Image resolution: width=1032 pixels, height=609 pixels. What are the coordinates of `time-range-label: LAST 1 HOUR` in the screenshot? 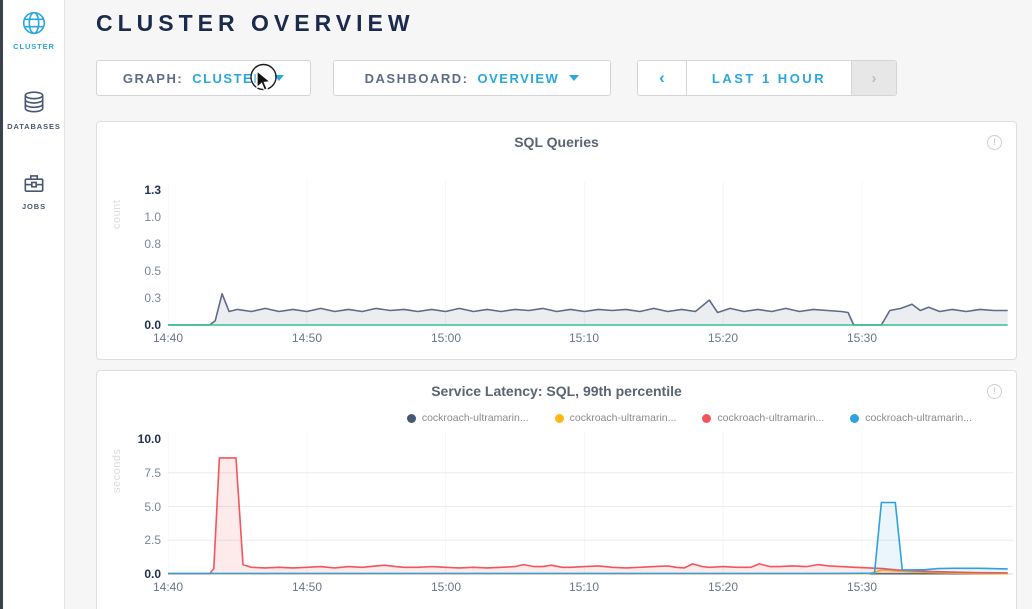 It's located at (769, 78).